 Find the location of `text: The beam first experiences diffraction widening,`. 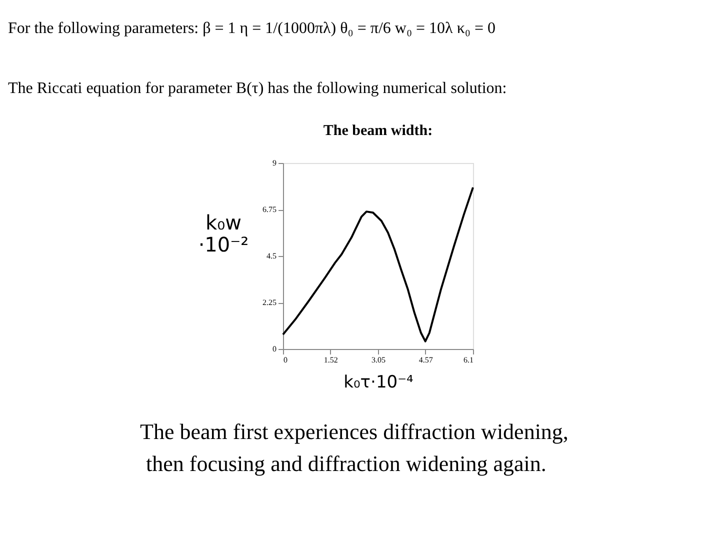

text: The beam first experiences diffraction widening, is located at coordinates (354, 431).